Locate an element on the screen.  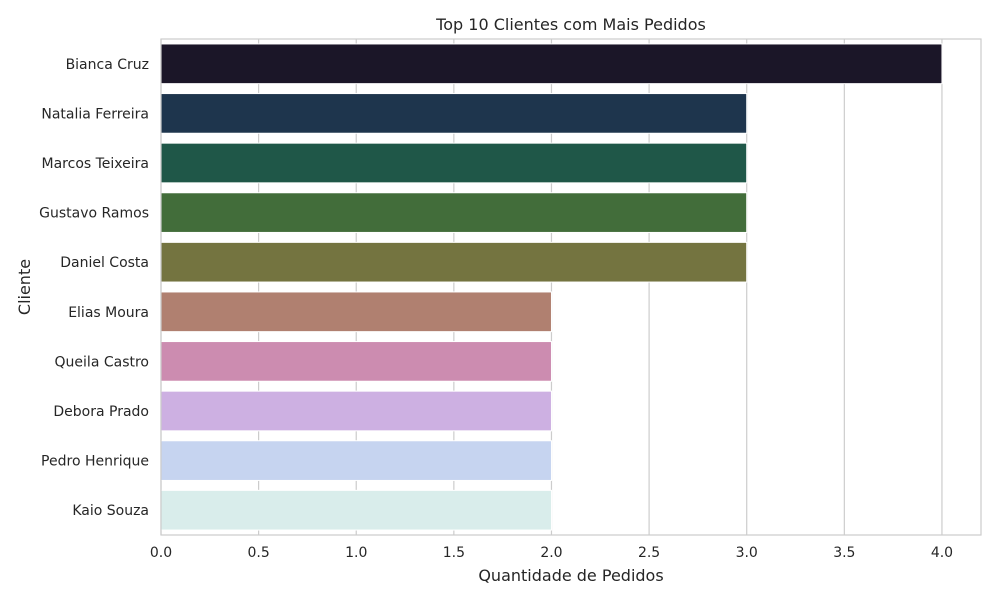
y-tick-label: Kaio Souza is located at coordinates (110, 511).